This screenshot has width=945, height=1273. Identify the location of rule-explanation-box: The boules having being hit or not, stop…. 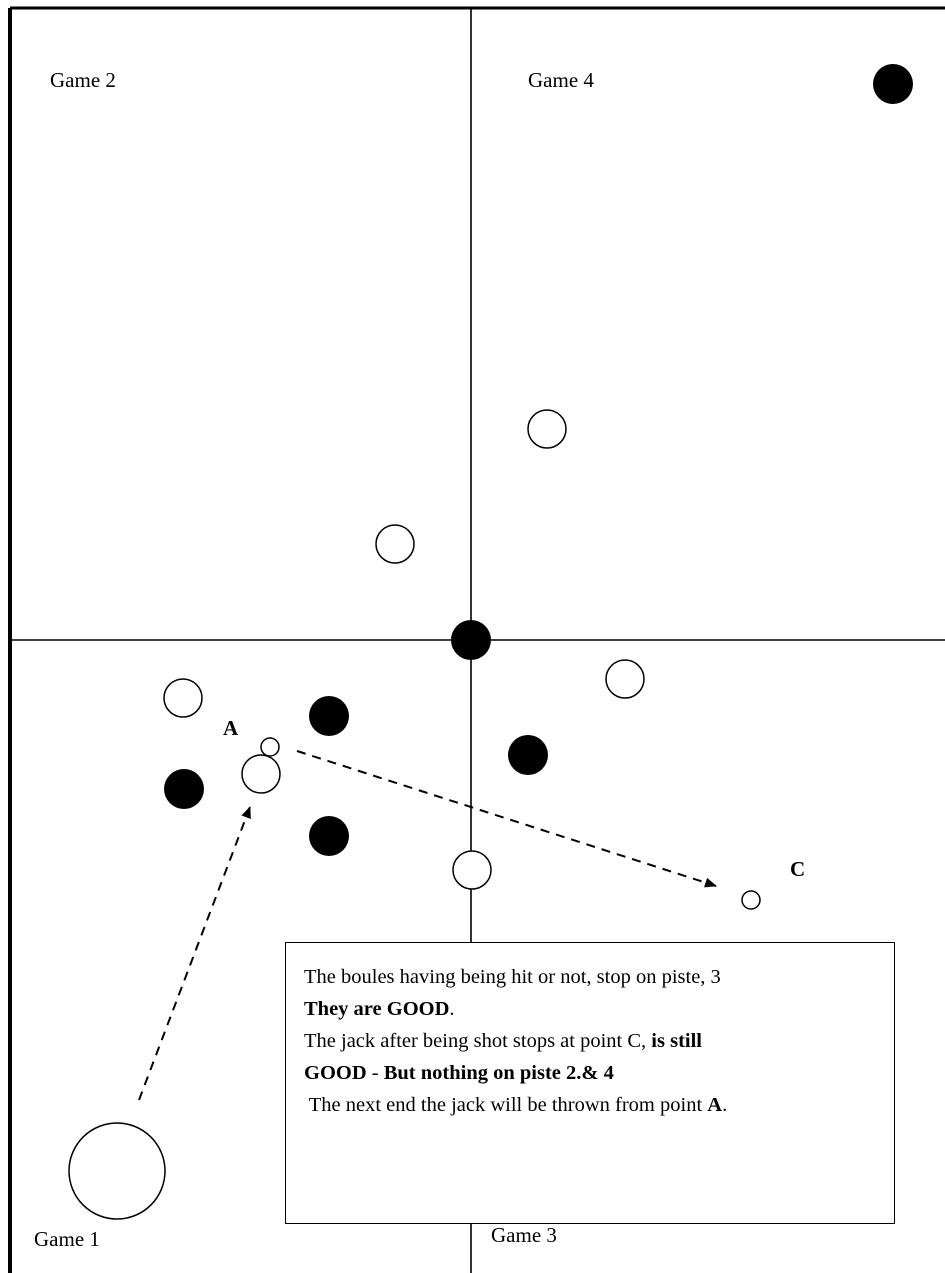
(590, 1083).